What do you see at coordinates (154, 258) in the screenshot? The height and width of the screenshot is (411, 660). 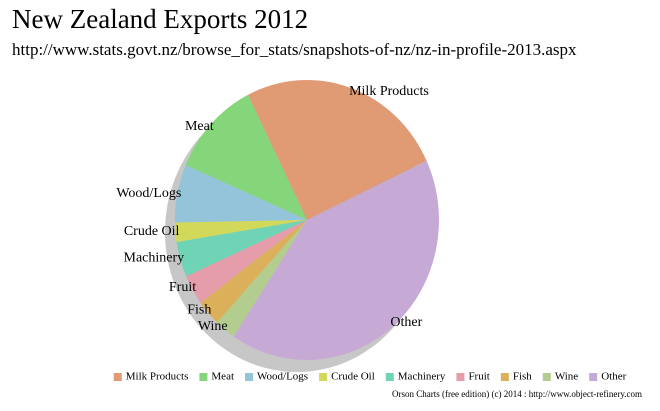 I see `slice-label: Machinery` at bounding box center [154, 258].